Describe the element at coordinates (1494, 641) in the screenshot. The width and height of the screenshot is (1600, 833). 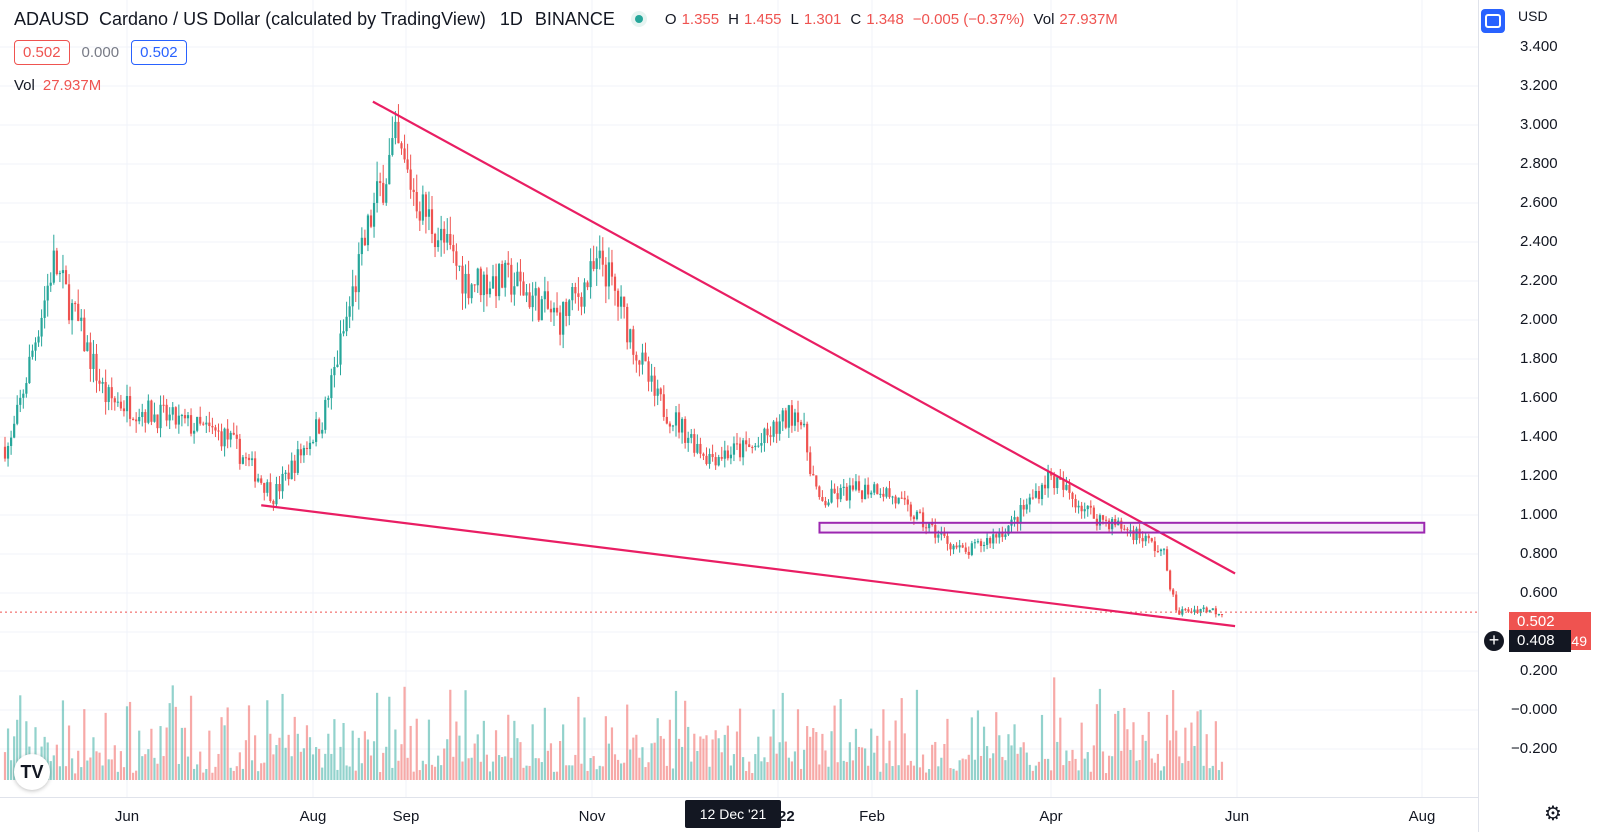
I see `plus-icon: +` at that location.